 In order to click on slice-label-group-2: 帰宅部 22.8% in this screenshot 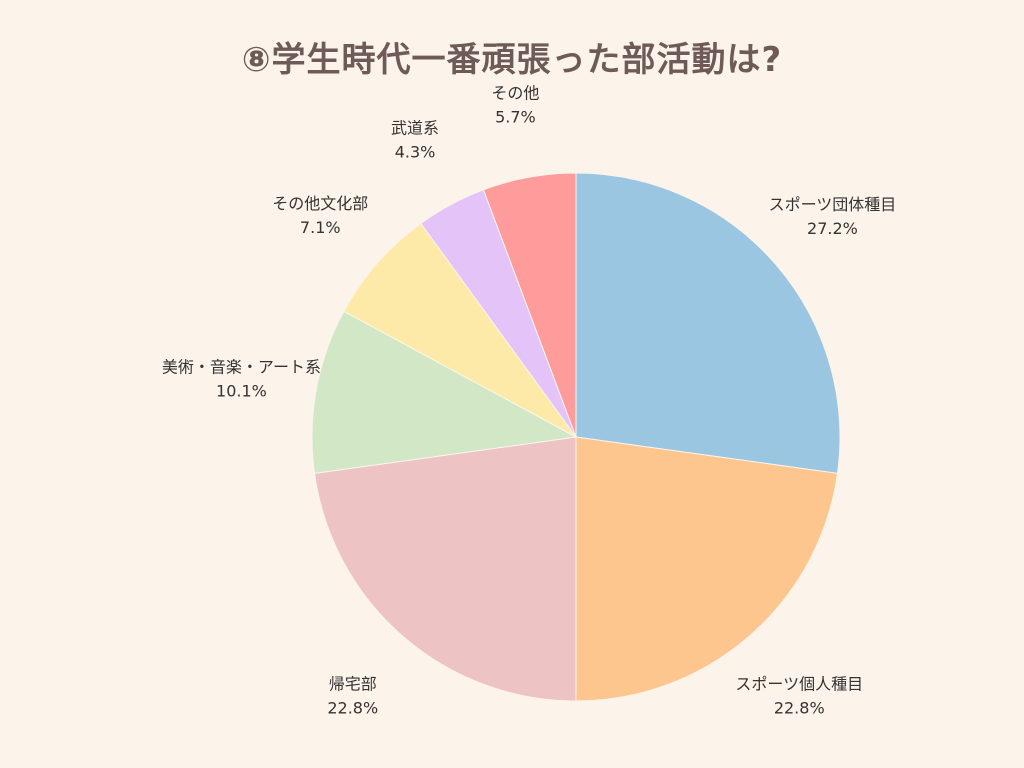, I will do `click(352, 695)`.